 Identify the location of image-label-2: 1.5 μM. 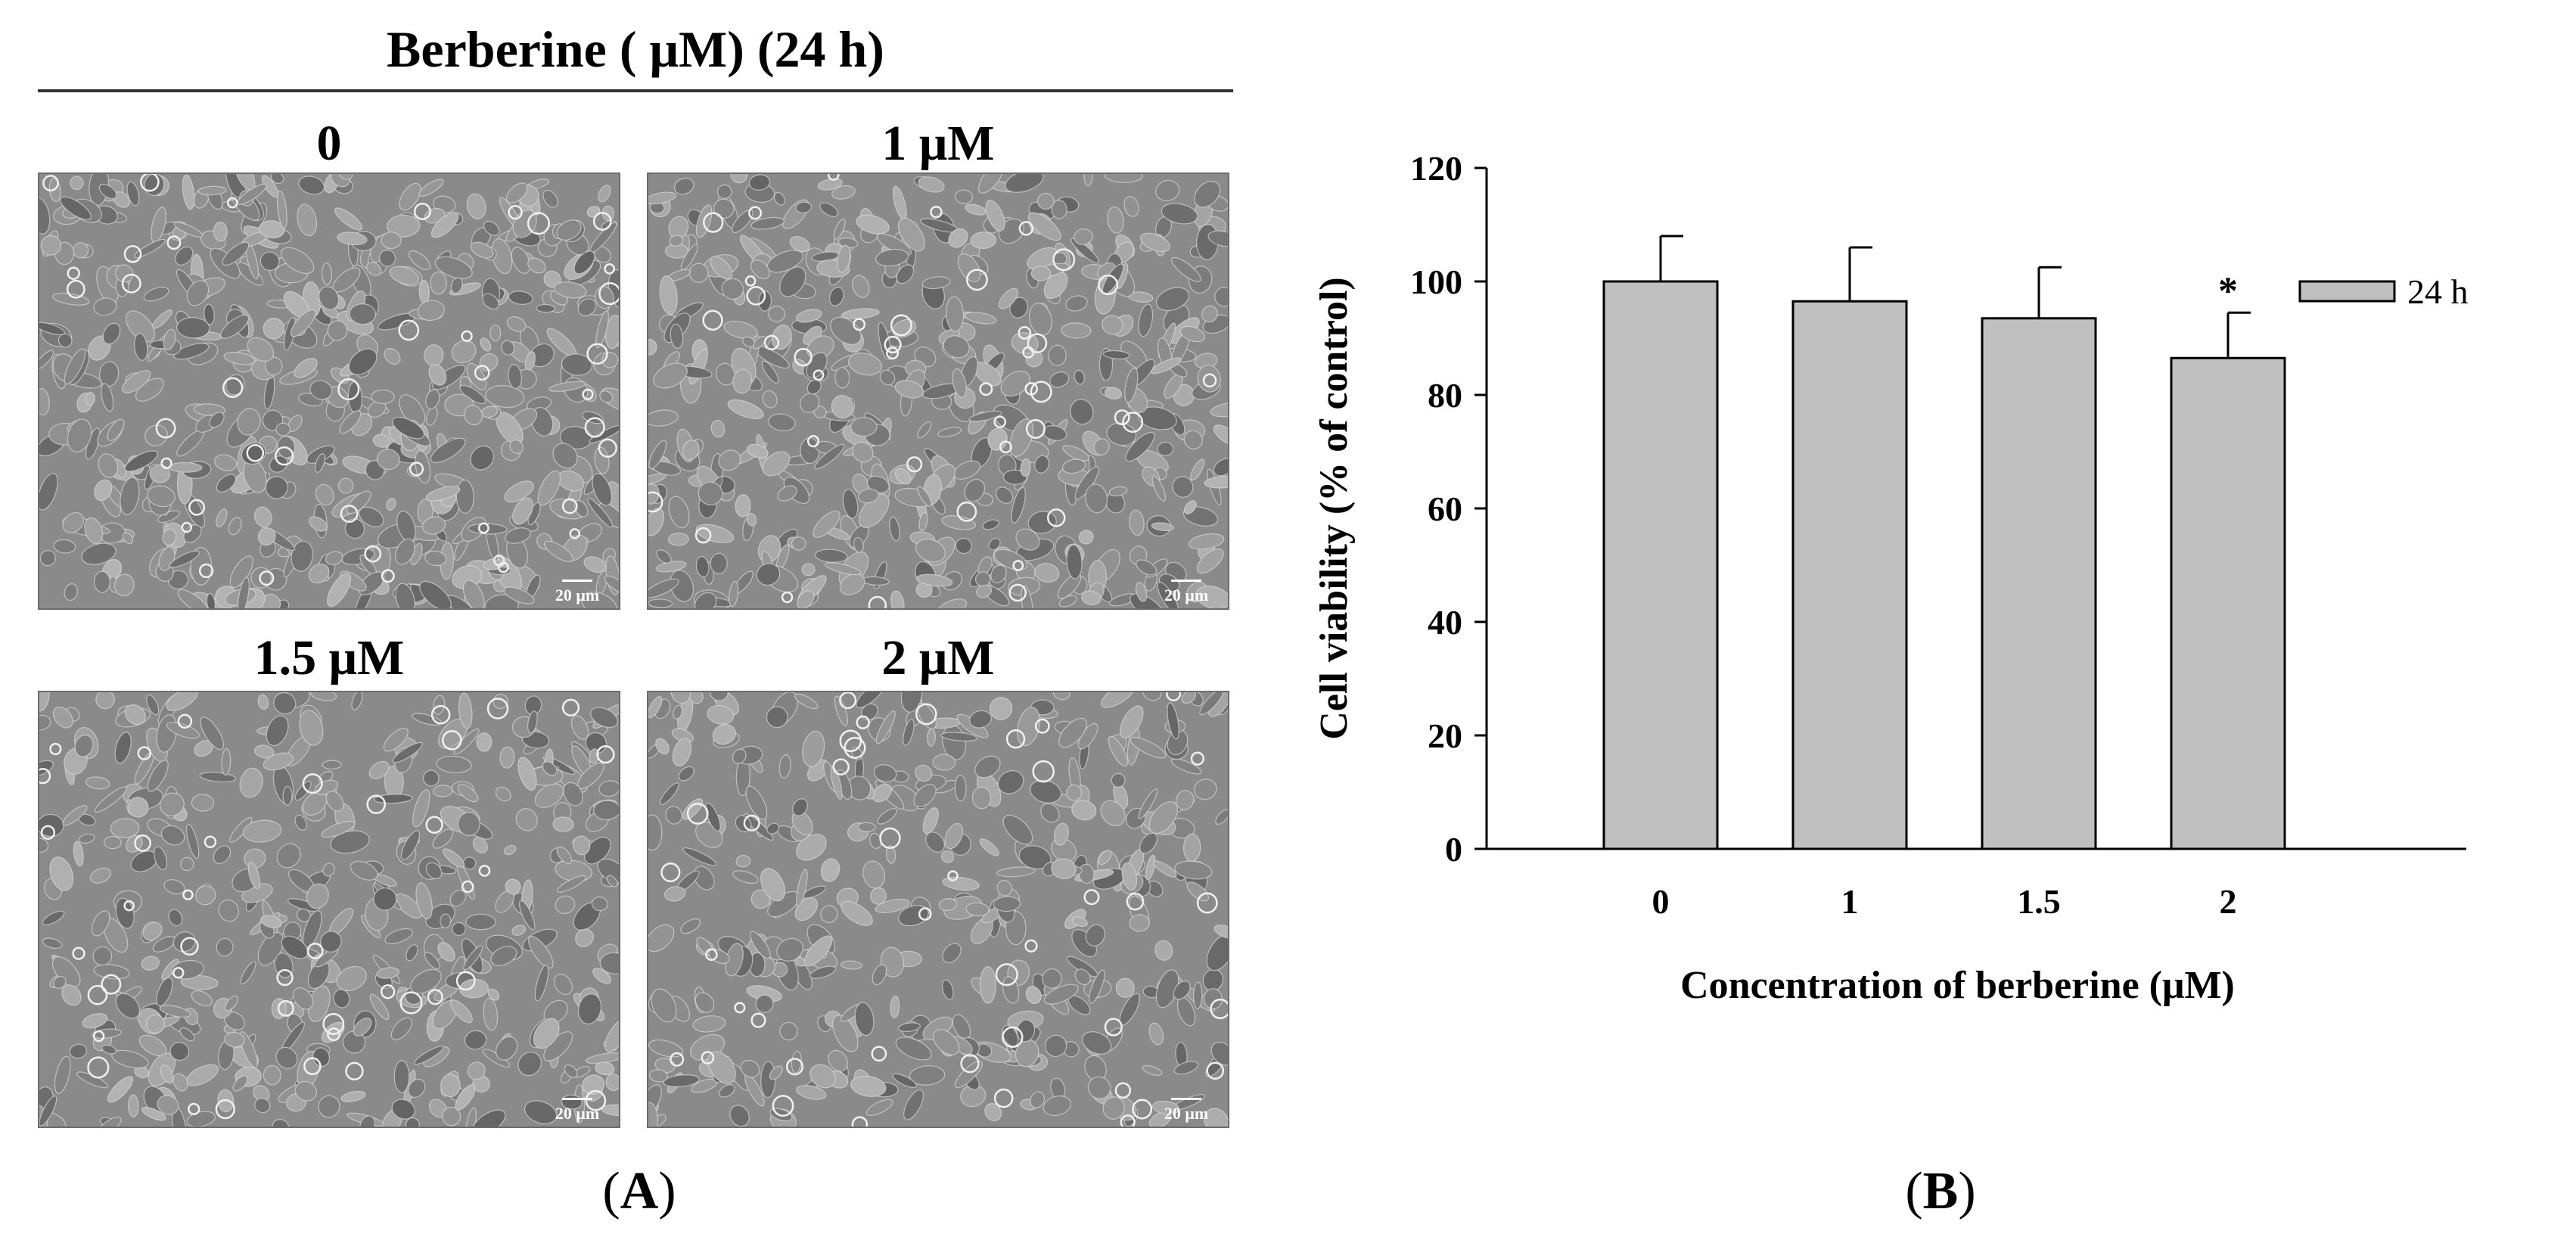
(329, 657).